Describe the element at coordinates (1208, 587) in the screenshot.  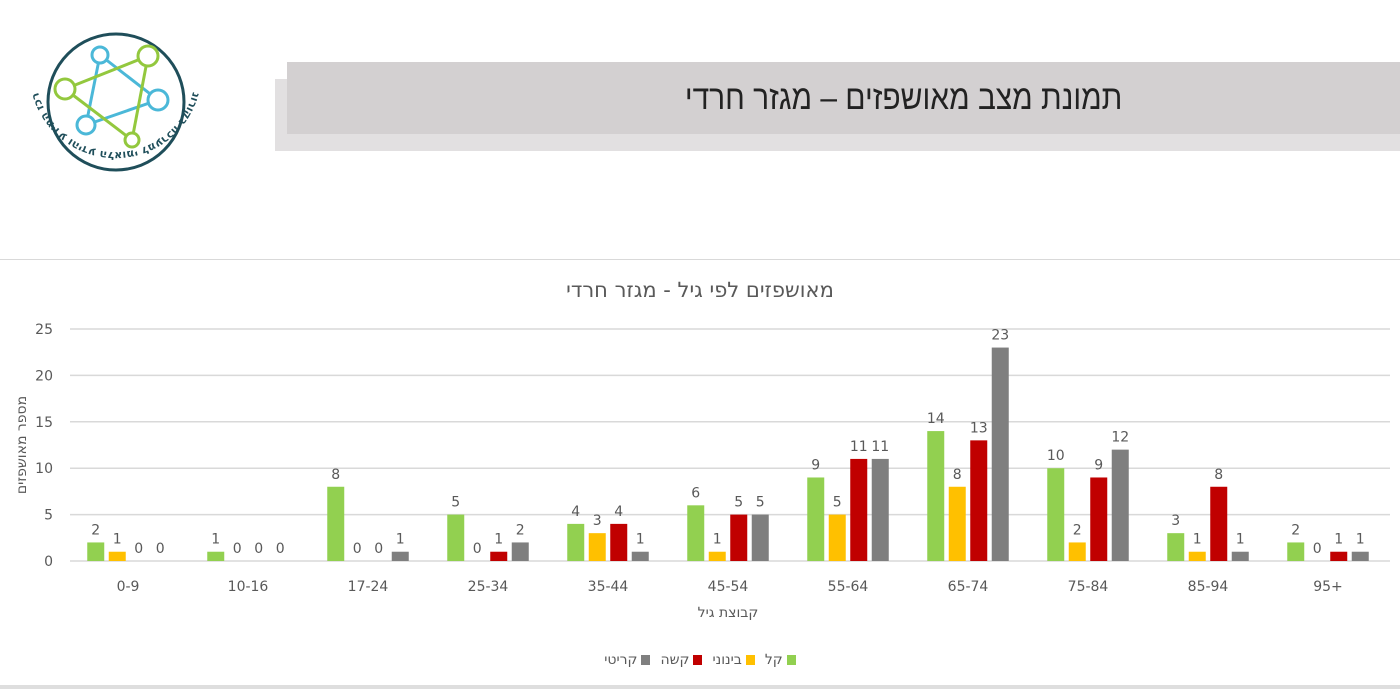
I see `x-tick-label: 85-94` at that location.